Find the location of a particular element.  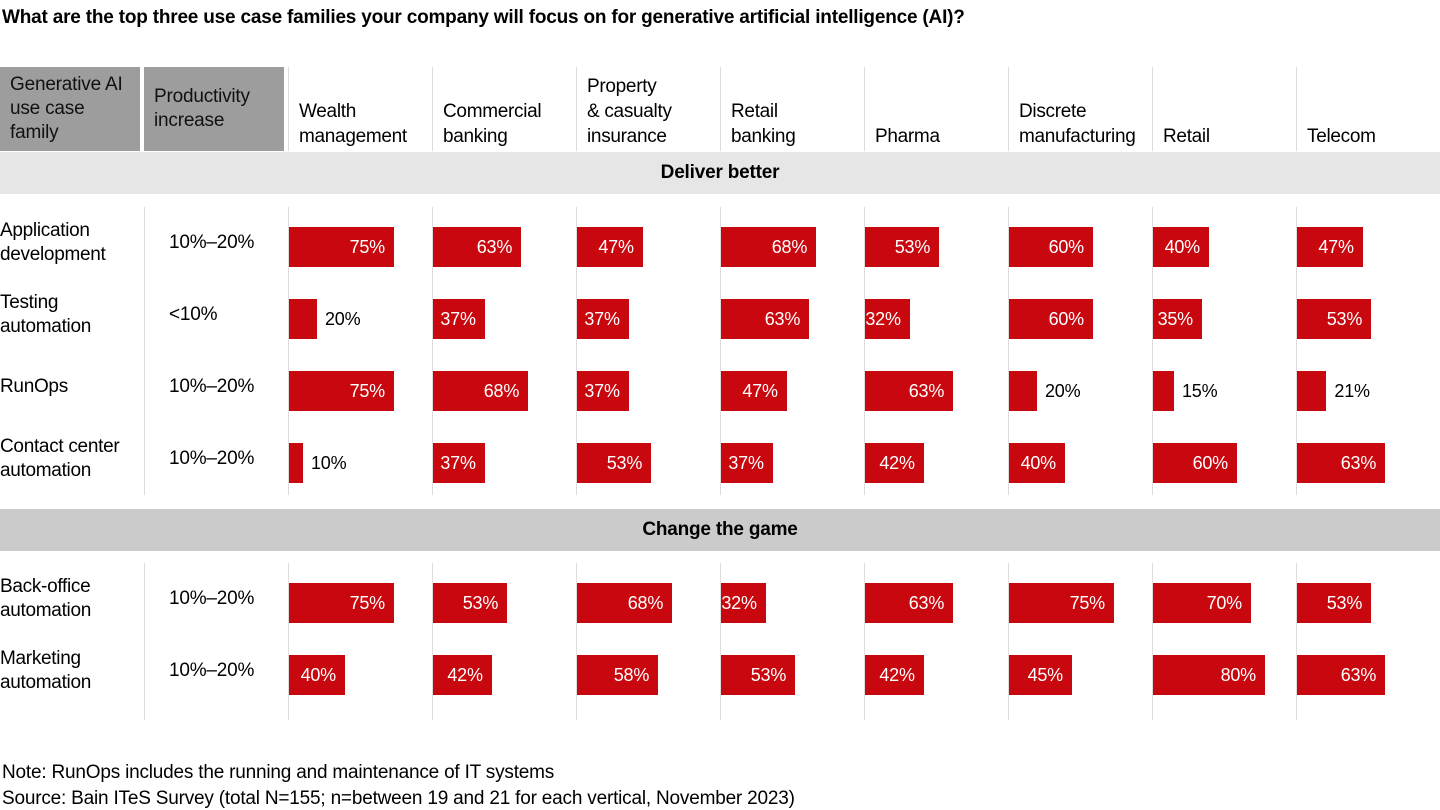

bar-value-label: 20% is located at coordinates (343, 318).